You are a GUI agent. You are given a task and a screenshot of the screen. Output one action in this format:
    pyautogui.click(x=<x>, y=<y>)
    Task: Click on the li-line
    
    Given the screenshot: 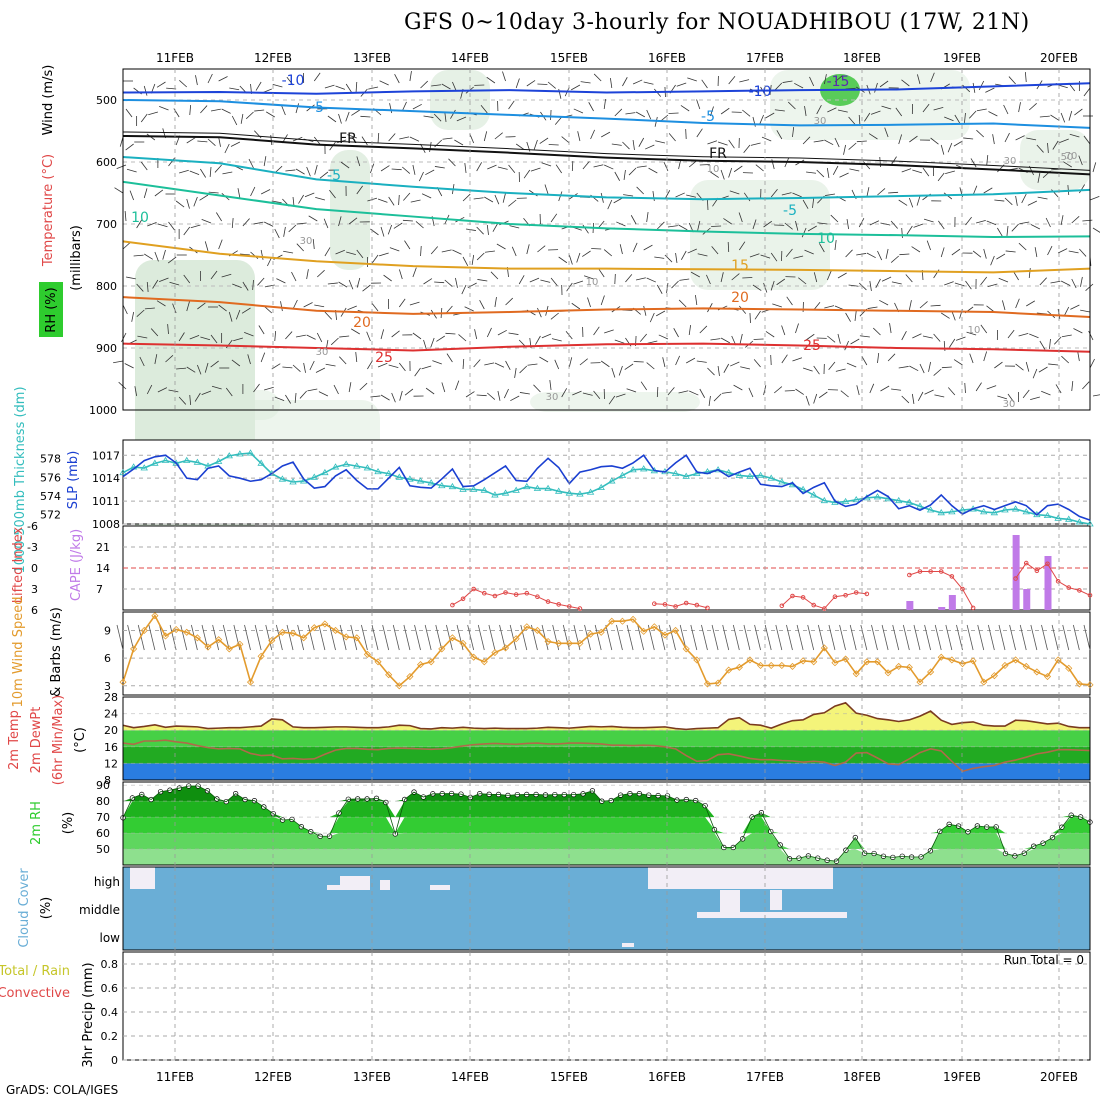 What is the action you would take?
    pyautogui.click(x=681, y=605)
    